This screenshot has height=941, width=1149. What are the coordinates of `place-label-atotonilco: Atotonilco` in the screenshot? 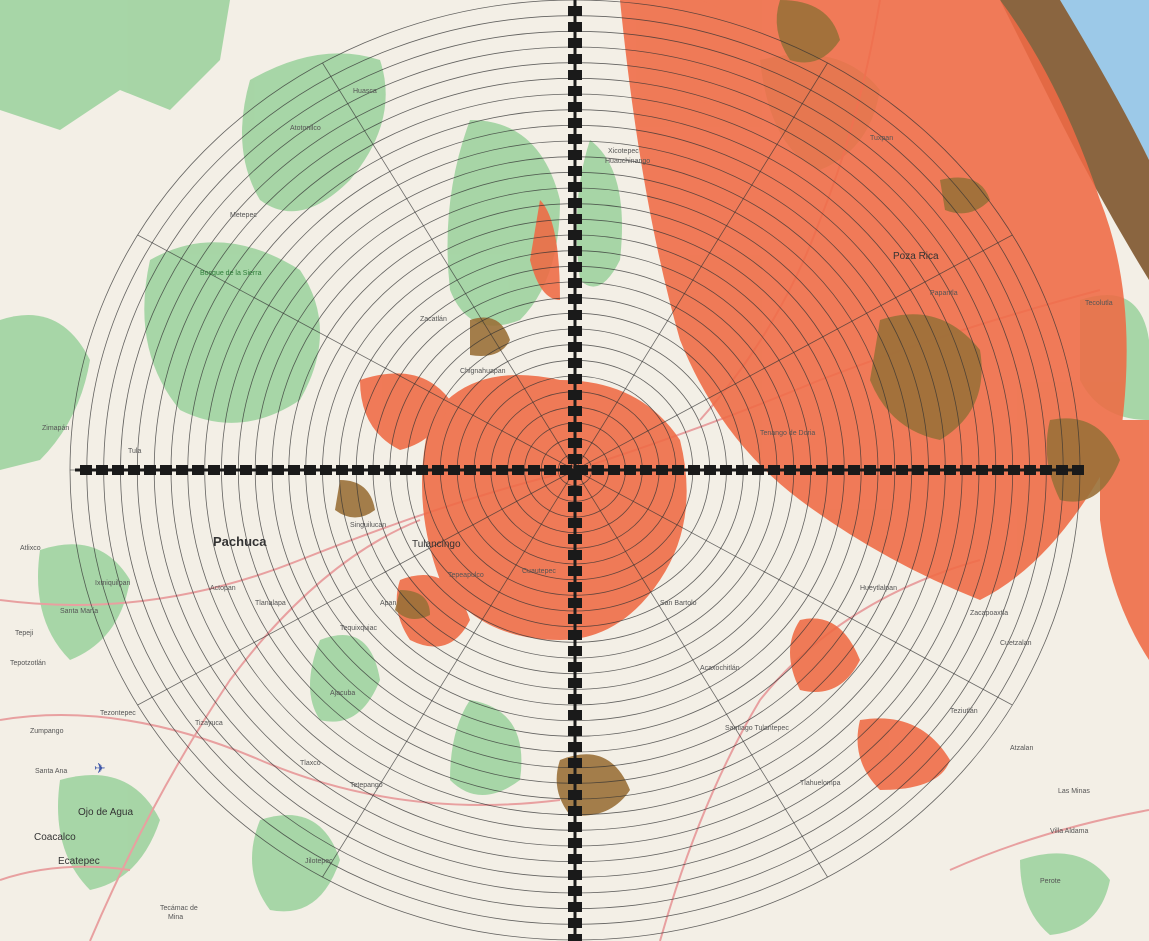 It's located at (305, 128).